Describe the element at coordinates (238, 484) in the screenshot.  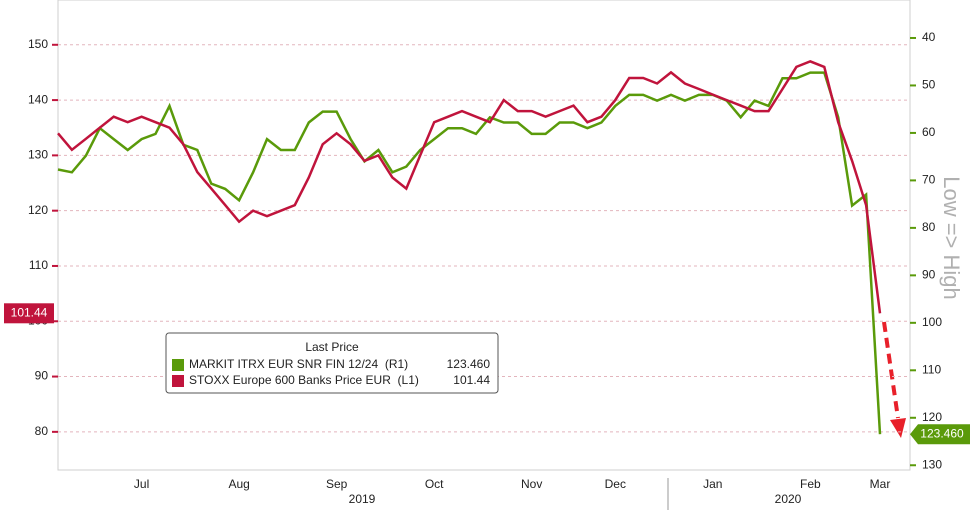
I see `x-tick-label: Aug` at that location.